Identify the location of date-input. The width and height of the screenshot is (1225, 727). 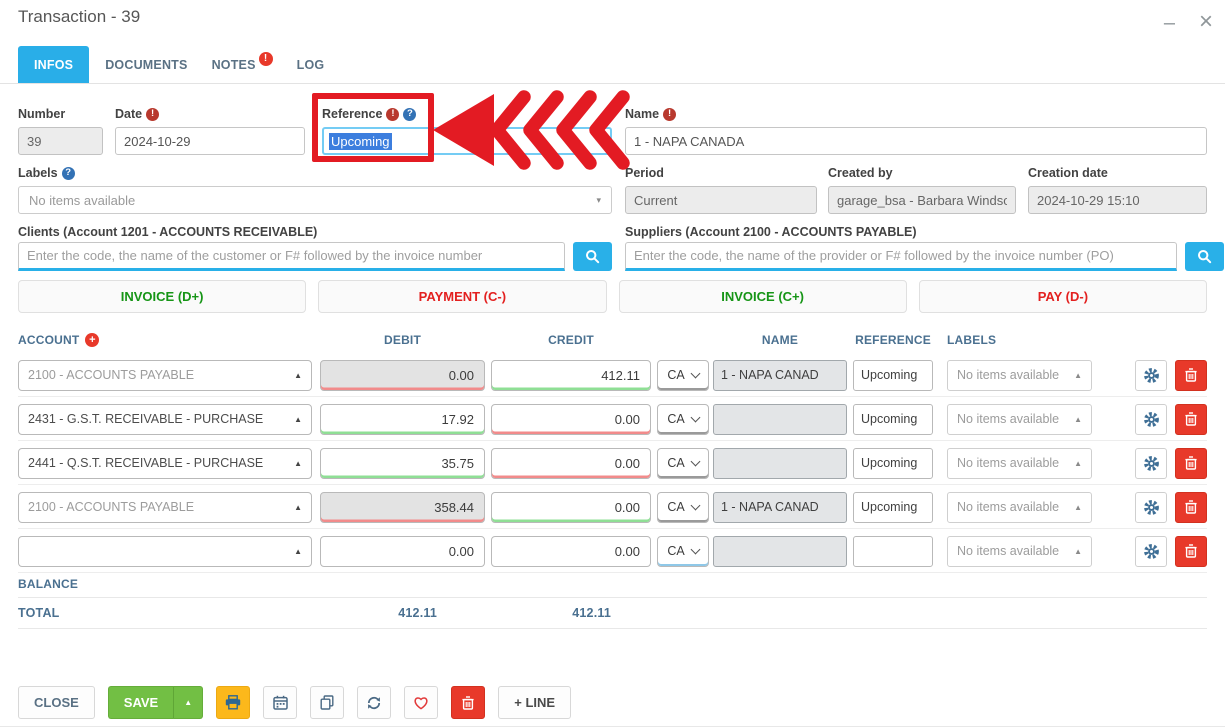
(210, 141).